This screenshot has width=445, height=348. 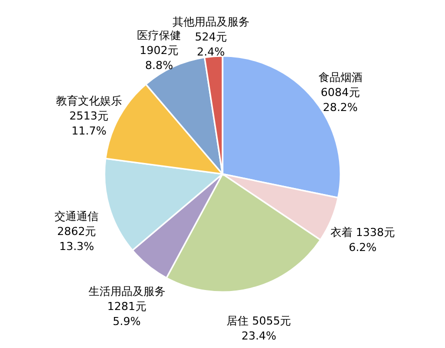 What do you see at coordinates (126, 314) in the screenshot?
I see `data-label: 1281元 5.9%` at bounding box center [126, 314].